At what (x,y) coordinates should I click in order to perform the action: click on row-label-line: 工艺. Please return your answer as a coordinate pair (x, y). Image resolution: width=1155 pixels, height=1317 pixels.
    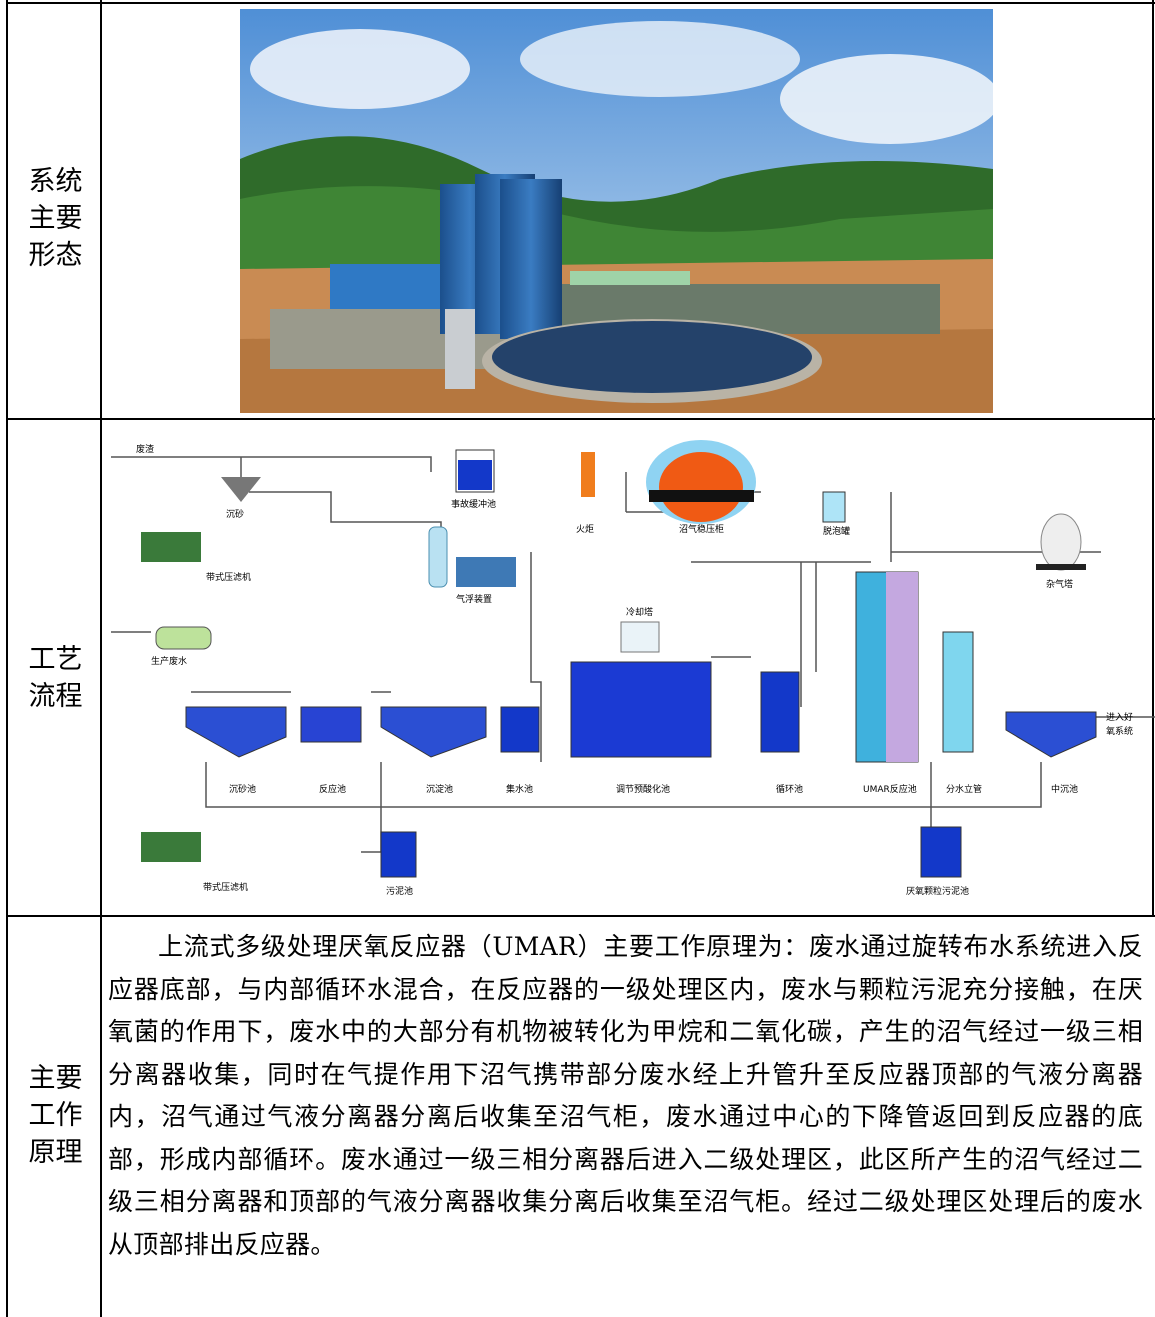
    Looking at the image, I should click on (55, 659).